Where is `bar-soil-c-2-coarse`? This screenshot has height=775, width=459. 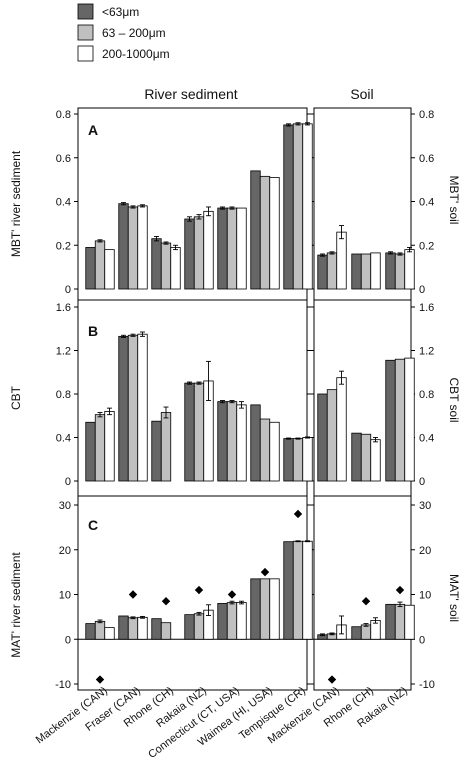 bar-soil-c-2-coarse is located at coordinates (409, 622).